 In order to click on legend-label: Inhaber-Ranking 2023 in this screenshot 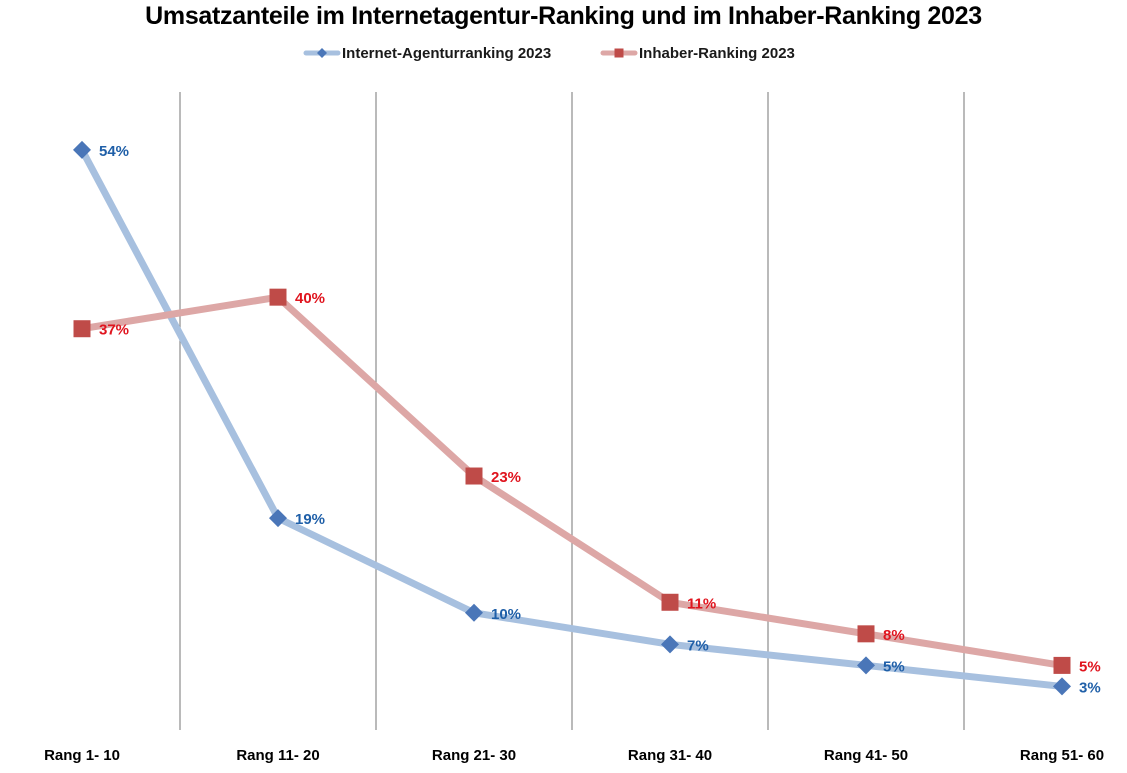, I will do `click(717, 53)`.